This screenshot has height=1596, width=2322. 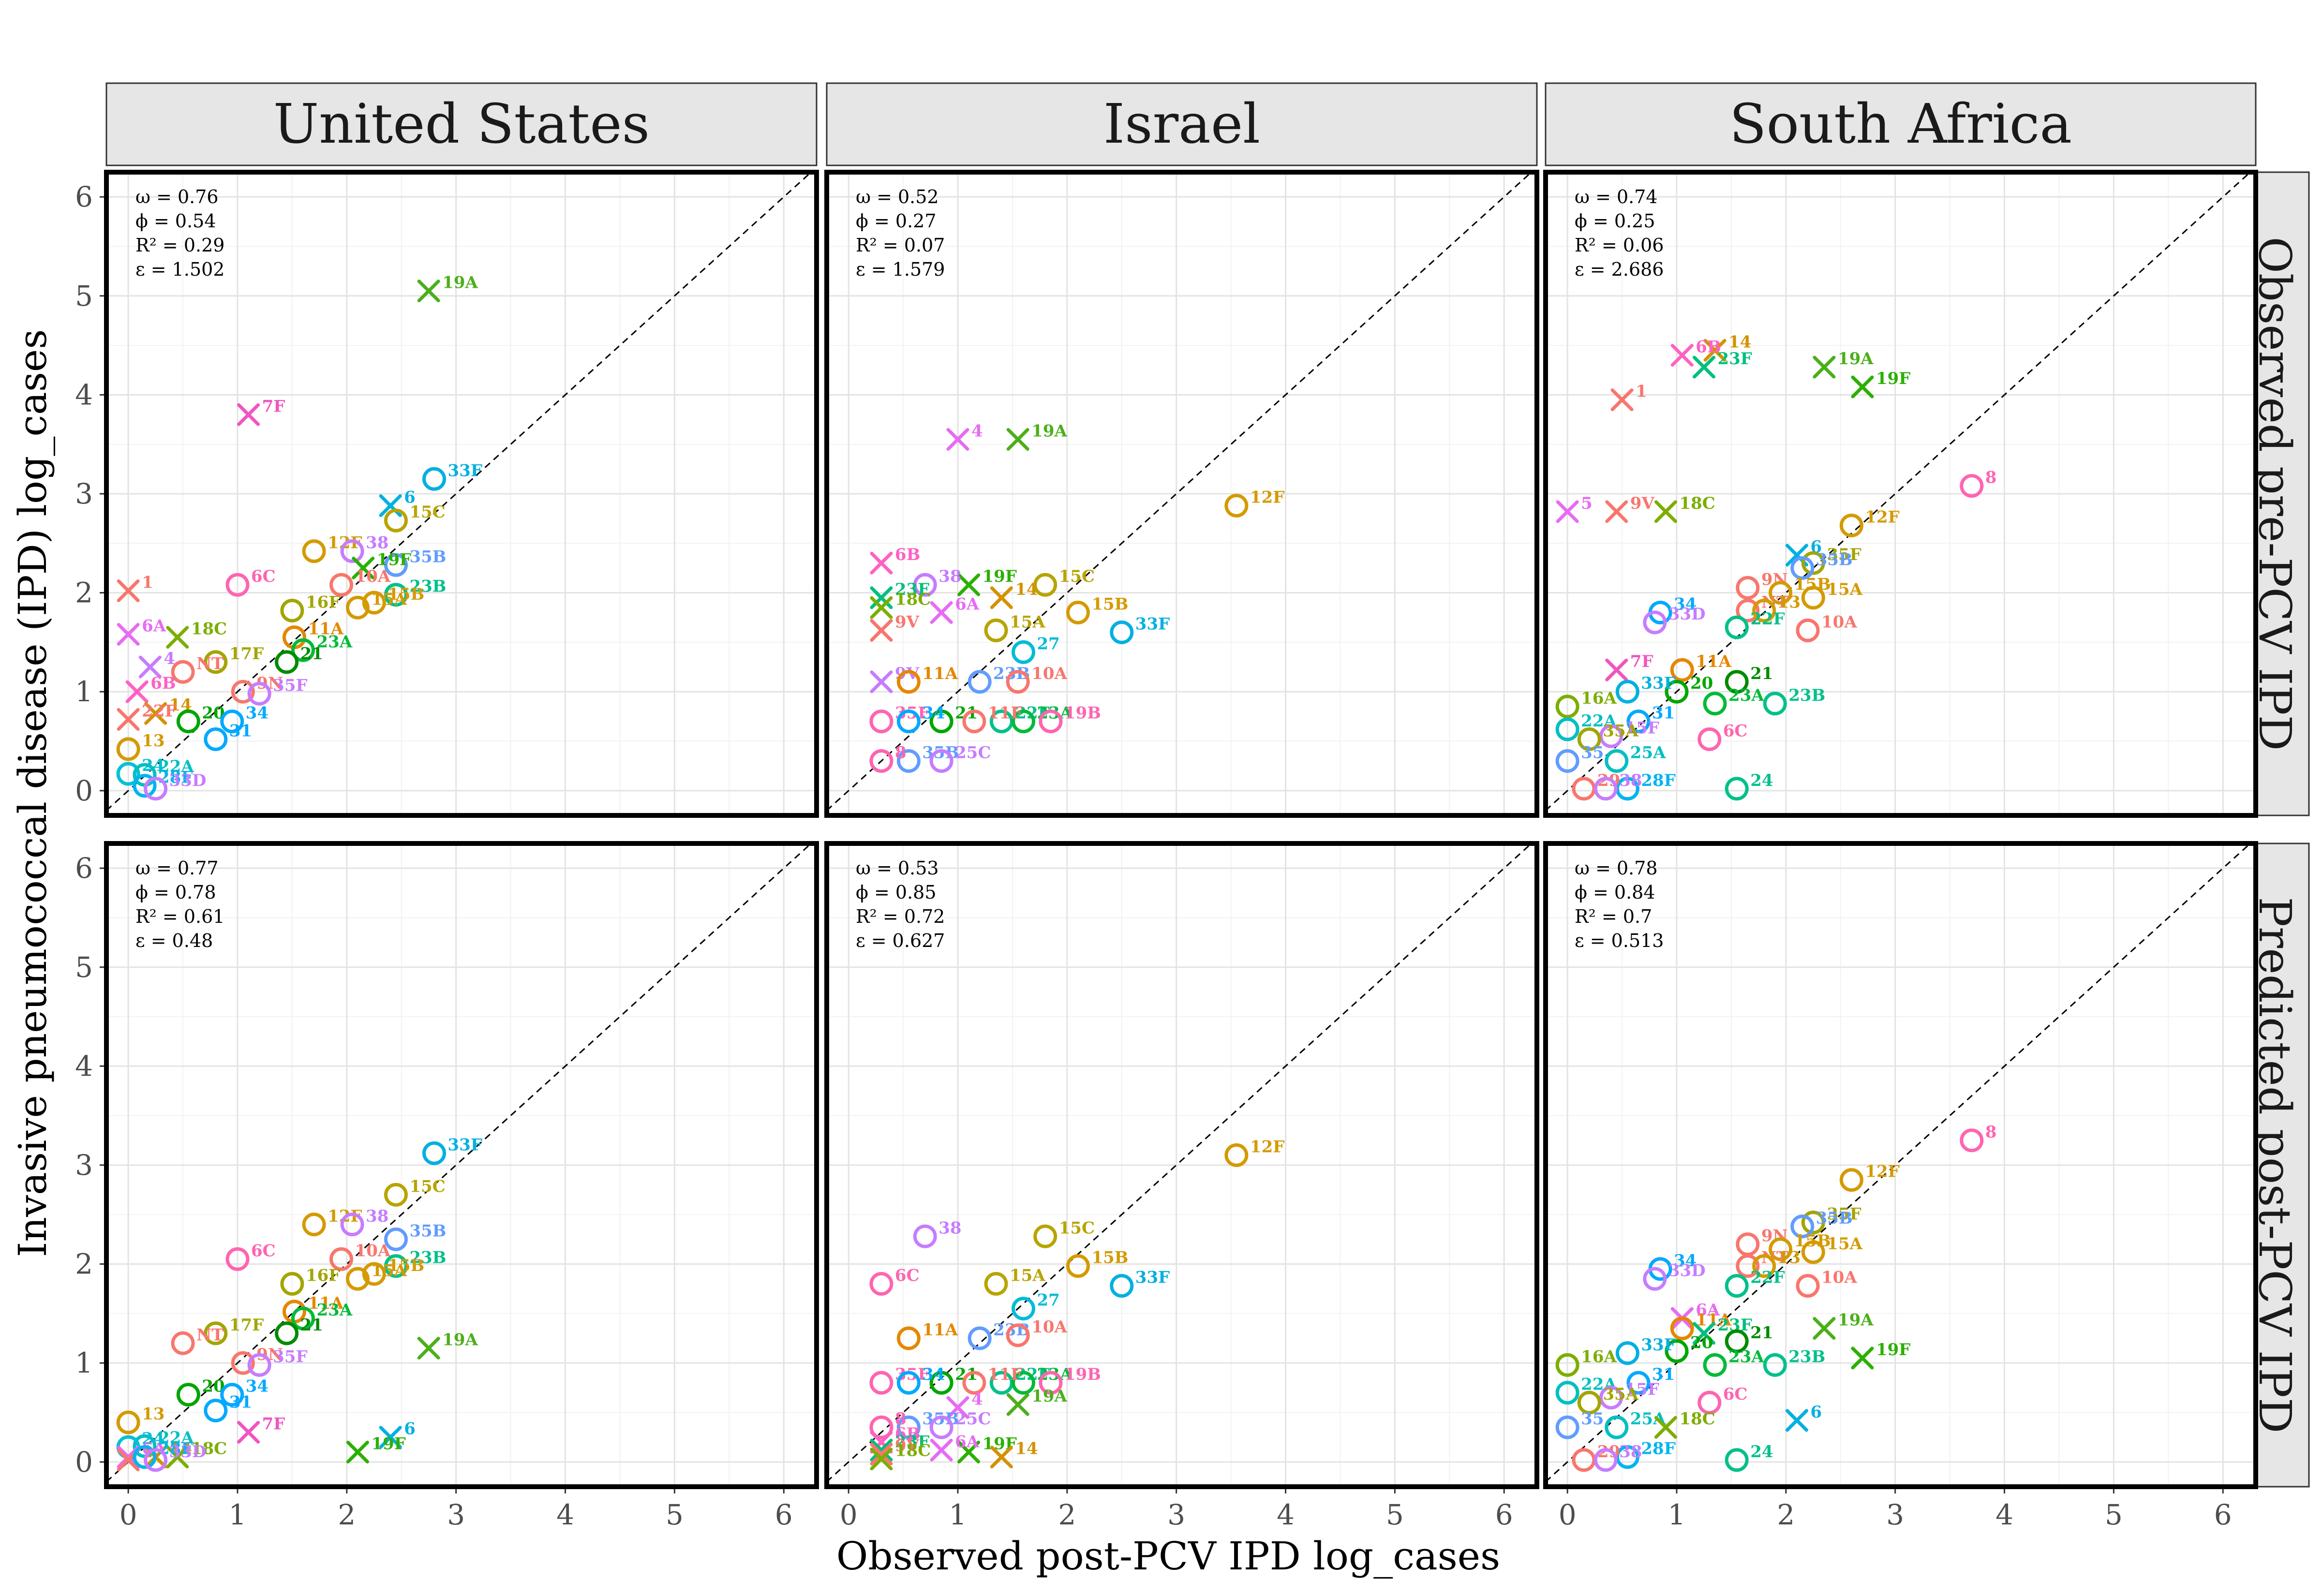 I want to click on serotype-label: 35B, so click(x=1834, y=1218).